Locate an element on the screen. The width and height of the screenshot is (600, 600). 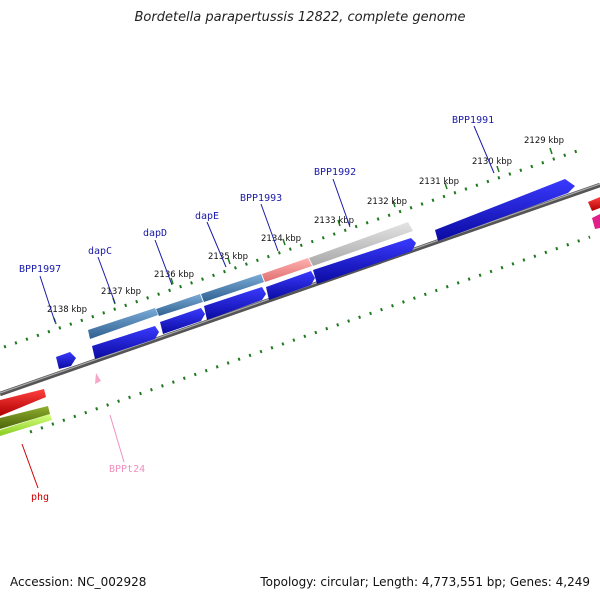
gene-label-bppt24: BPPt24 is located at coordinates (127, 469).